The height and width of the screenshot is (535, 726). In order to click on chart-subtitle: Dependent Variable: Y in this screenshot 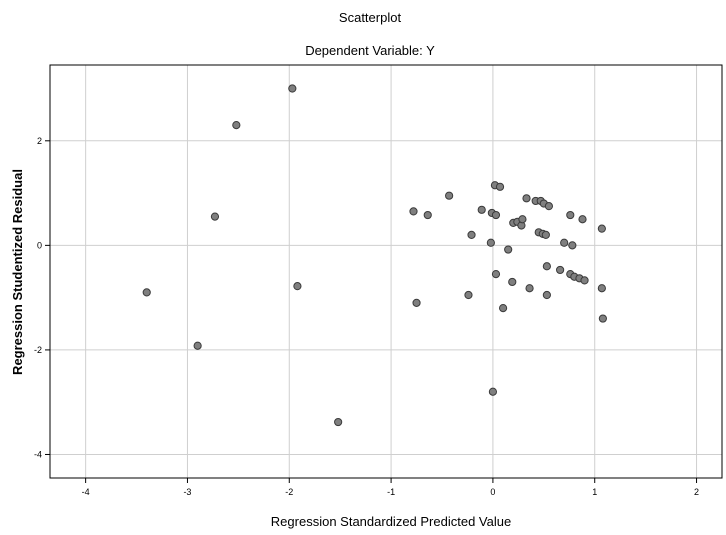, I will do `click(370, 50)`.